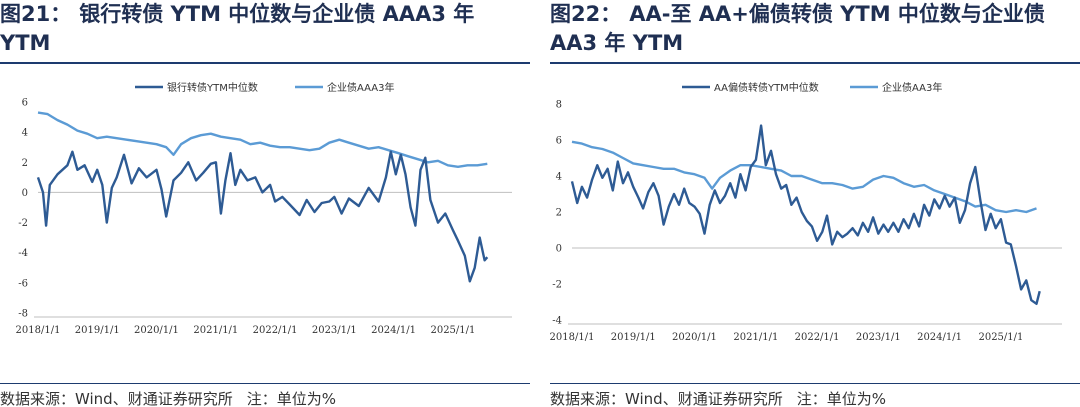  What do you see at coordinates (586, 14) in the screenshot?
I see `figure-number: 图22：` at bounding box center [586, 14].